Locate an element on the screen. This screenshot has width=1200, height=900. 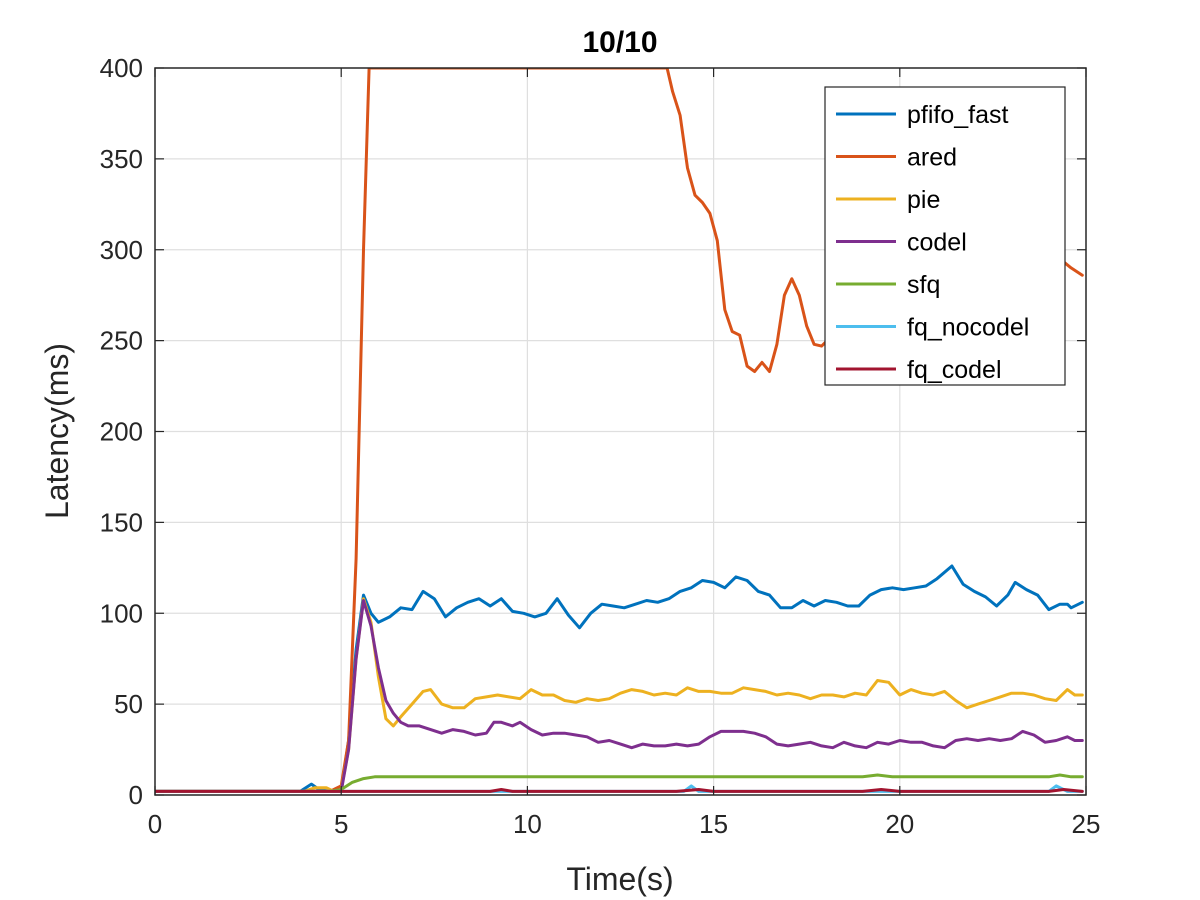
x-tick-label: 10 is located at coordinates (527, 824).